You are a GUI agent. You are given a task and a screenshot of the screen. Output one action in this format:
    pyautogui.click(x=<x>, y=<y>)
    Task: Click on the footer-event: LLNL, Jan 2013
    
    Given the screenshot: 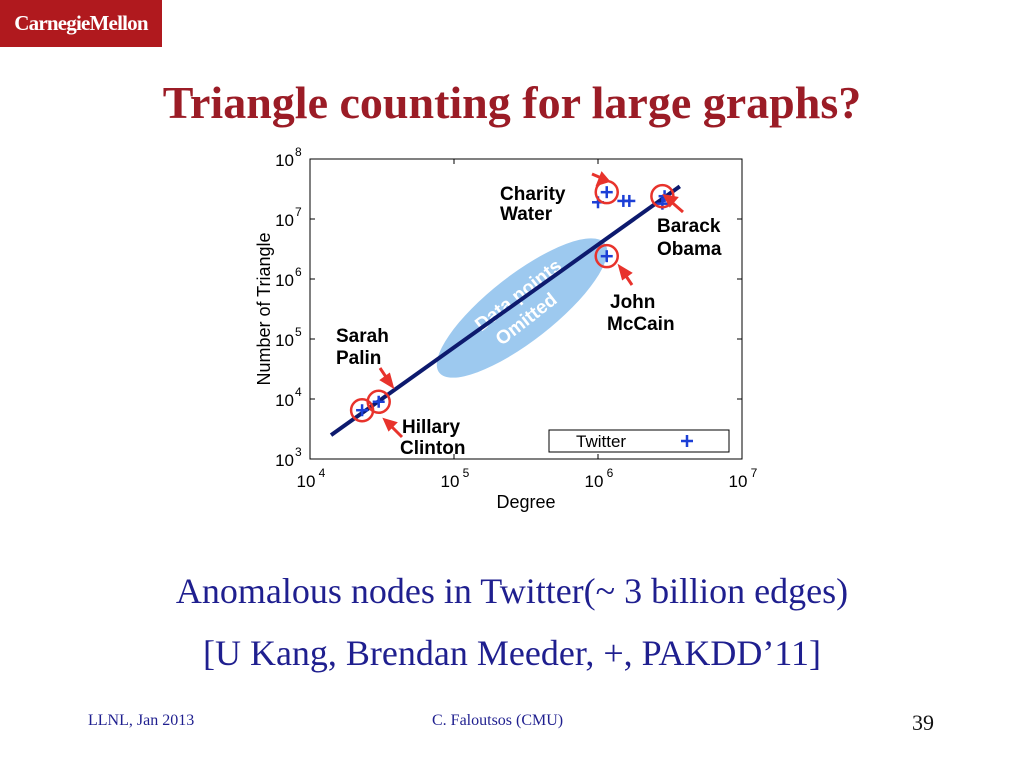 What is the action you would take?
    pyautogui.click(x=141, y=720)
    